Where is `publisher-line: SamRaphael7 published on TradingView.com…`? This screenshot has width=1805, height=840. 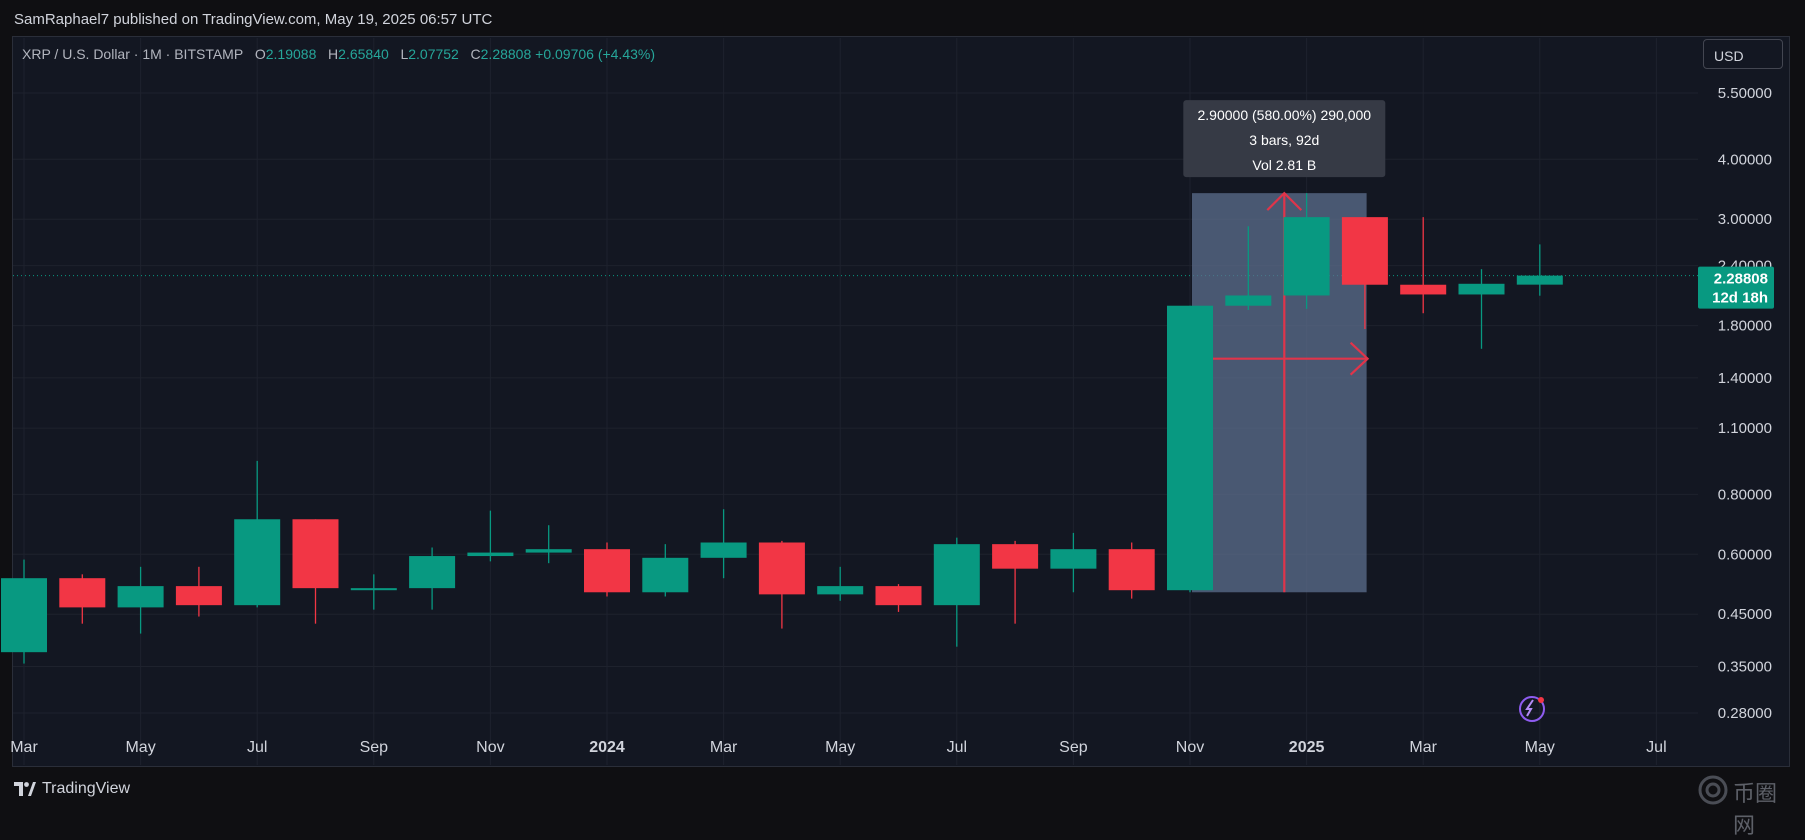
publisher-line: SamRaphael7 published on TradingView.com… is located at coordinates (253, 19).